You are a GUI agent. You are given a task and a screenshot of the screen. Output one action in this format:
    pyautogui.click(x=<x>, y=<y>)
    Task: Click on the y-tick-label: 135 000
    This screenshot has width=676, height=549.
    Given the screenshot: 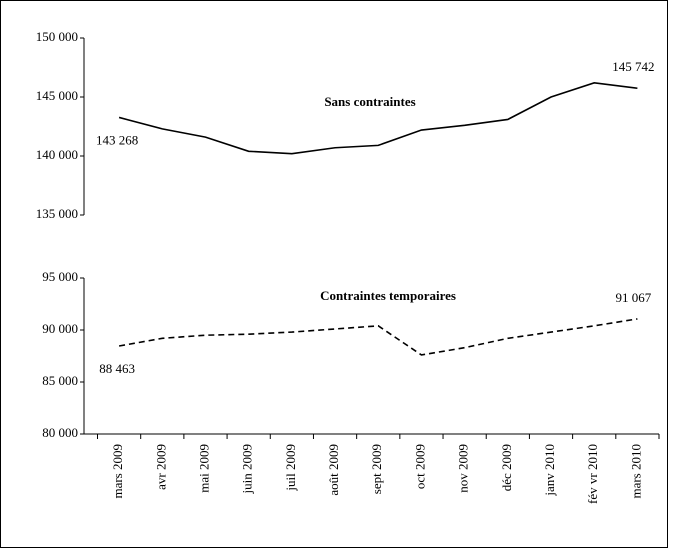 What is the action you would take?
    pyautogui.click(x=57, y=213)
    